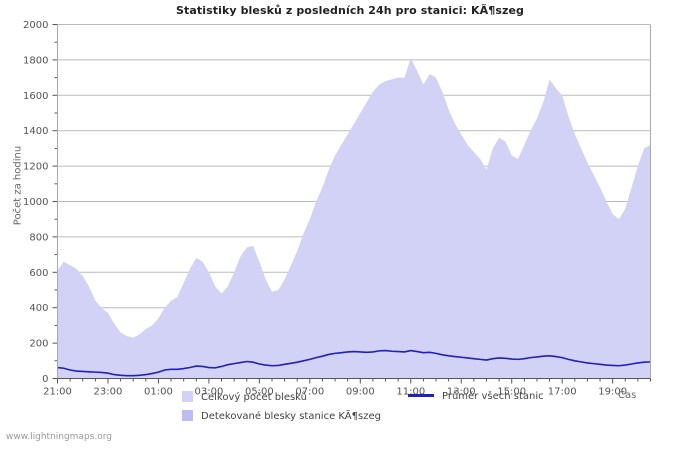  What do you see at coordinates (562, 391) in the screenshot?
I see `svg-text: 17:00` at bounding box center [562, 391].